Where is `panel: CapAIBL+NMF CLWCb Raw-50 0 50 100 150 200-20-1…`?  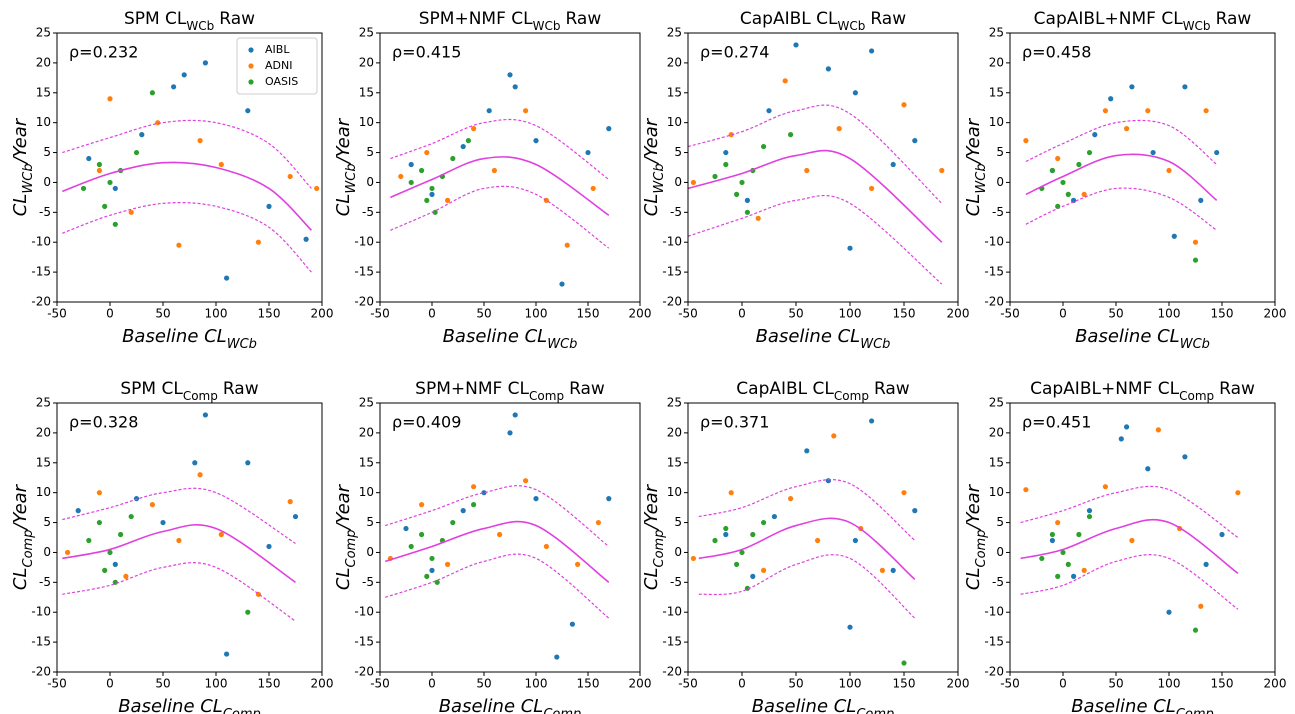
panel: CapAIBL+NMF CLWCb Raw-50 0 50 100 150 200-20-1… is located at coordinates (1124, 180).